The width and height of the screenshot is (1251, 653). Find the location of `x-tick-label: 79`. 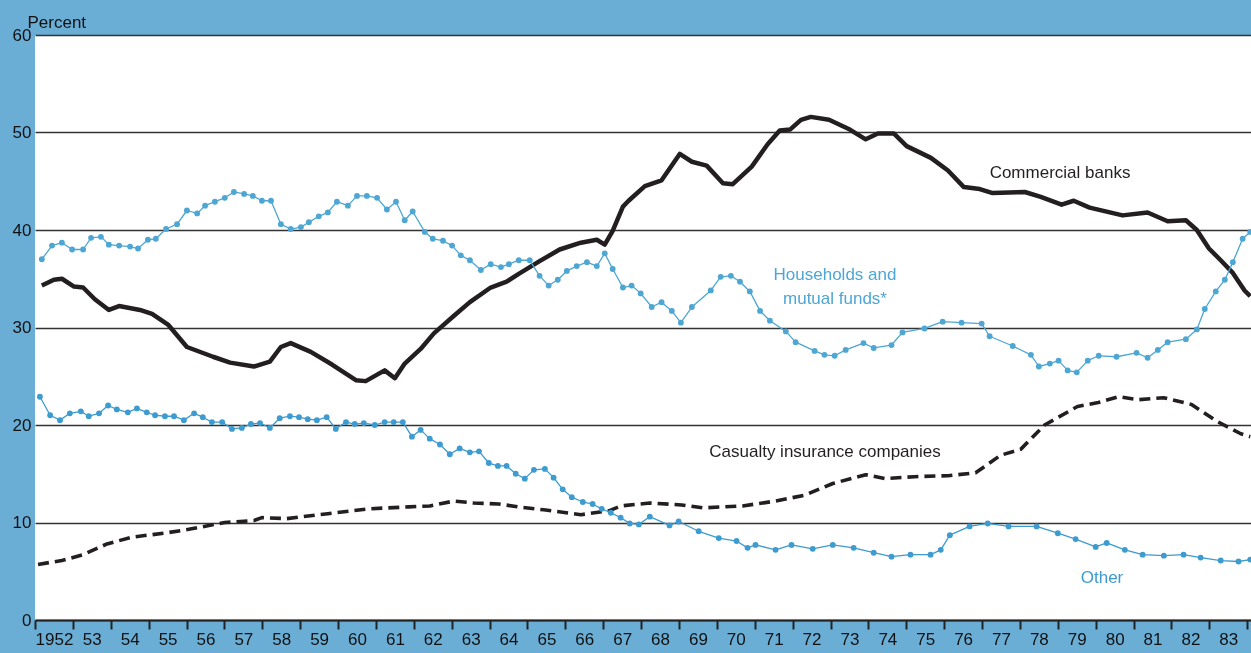

x-tick-label: 79 is located at coordinates (1077, 639).